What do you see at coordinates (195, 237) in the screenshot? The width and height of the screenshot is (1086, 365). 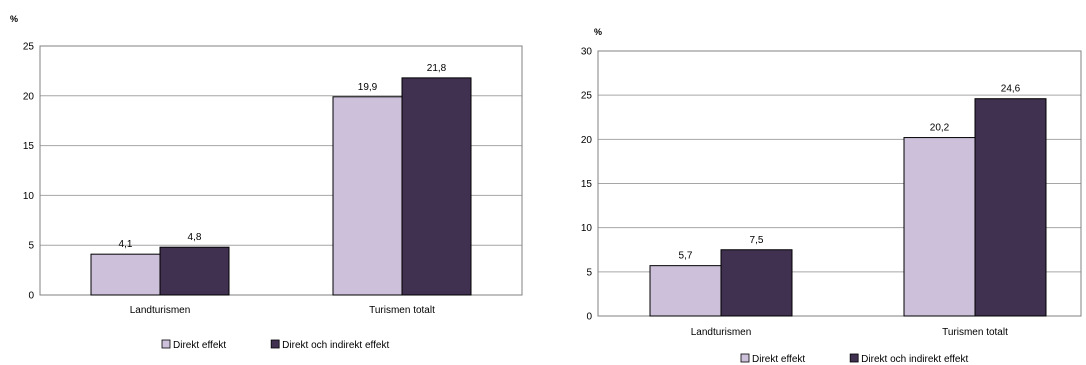 I see `data-label: 4,8` at bounding box center [195, 237].